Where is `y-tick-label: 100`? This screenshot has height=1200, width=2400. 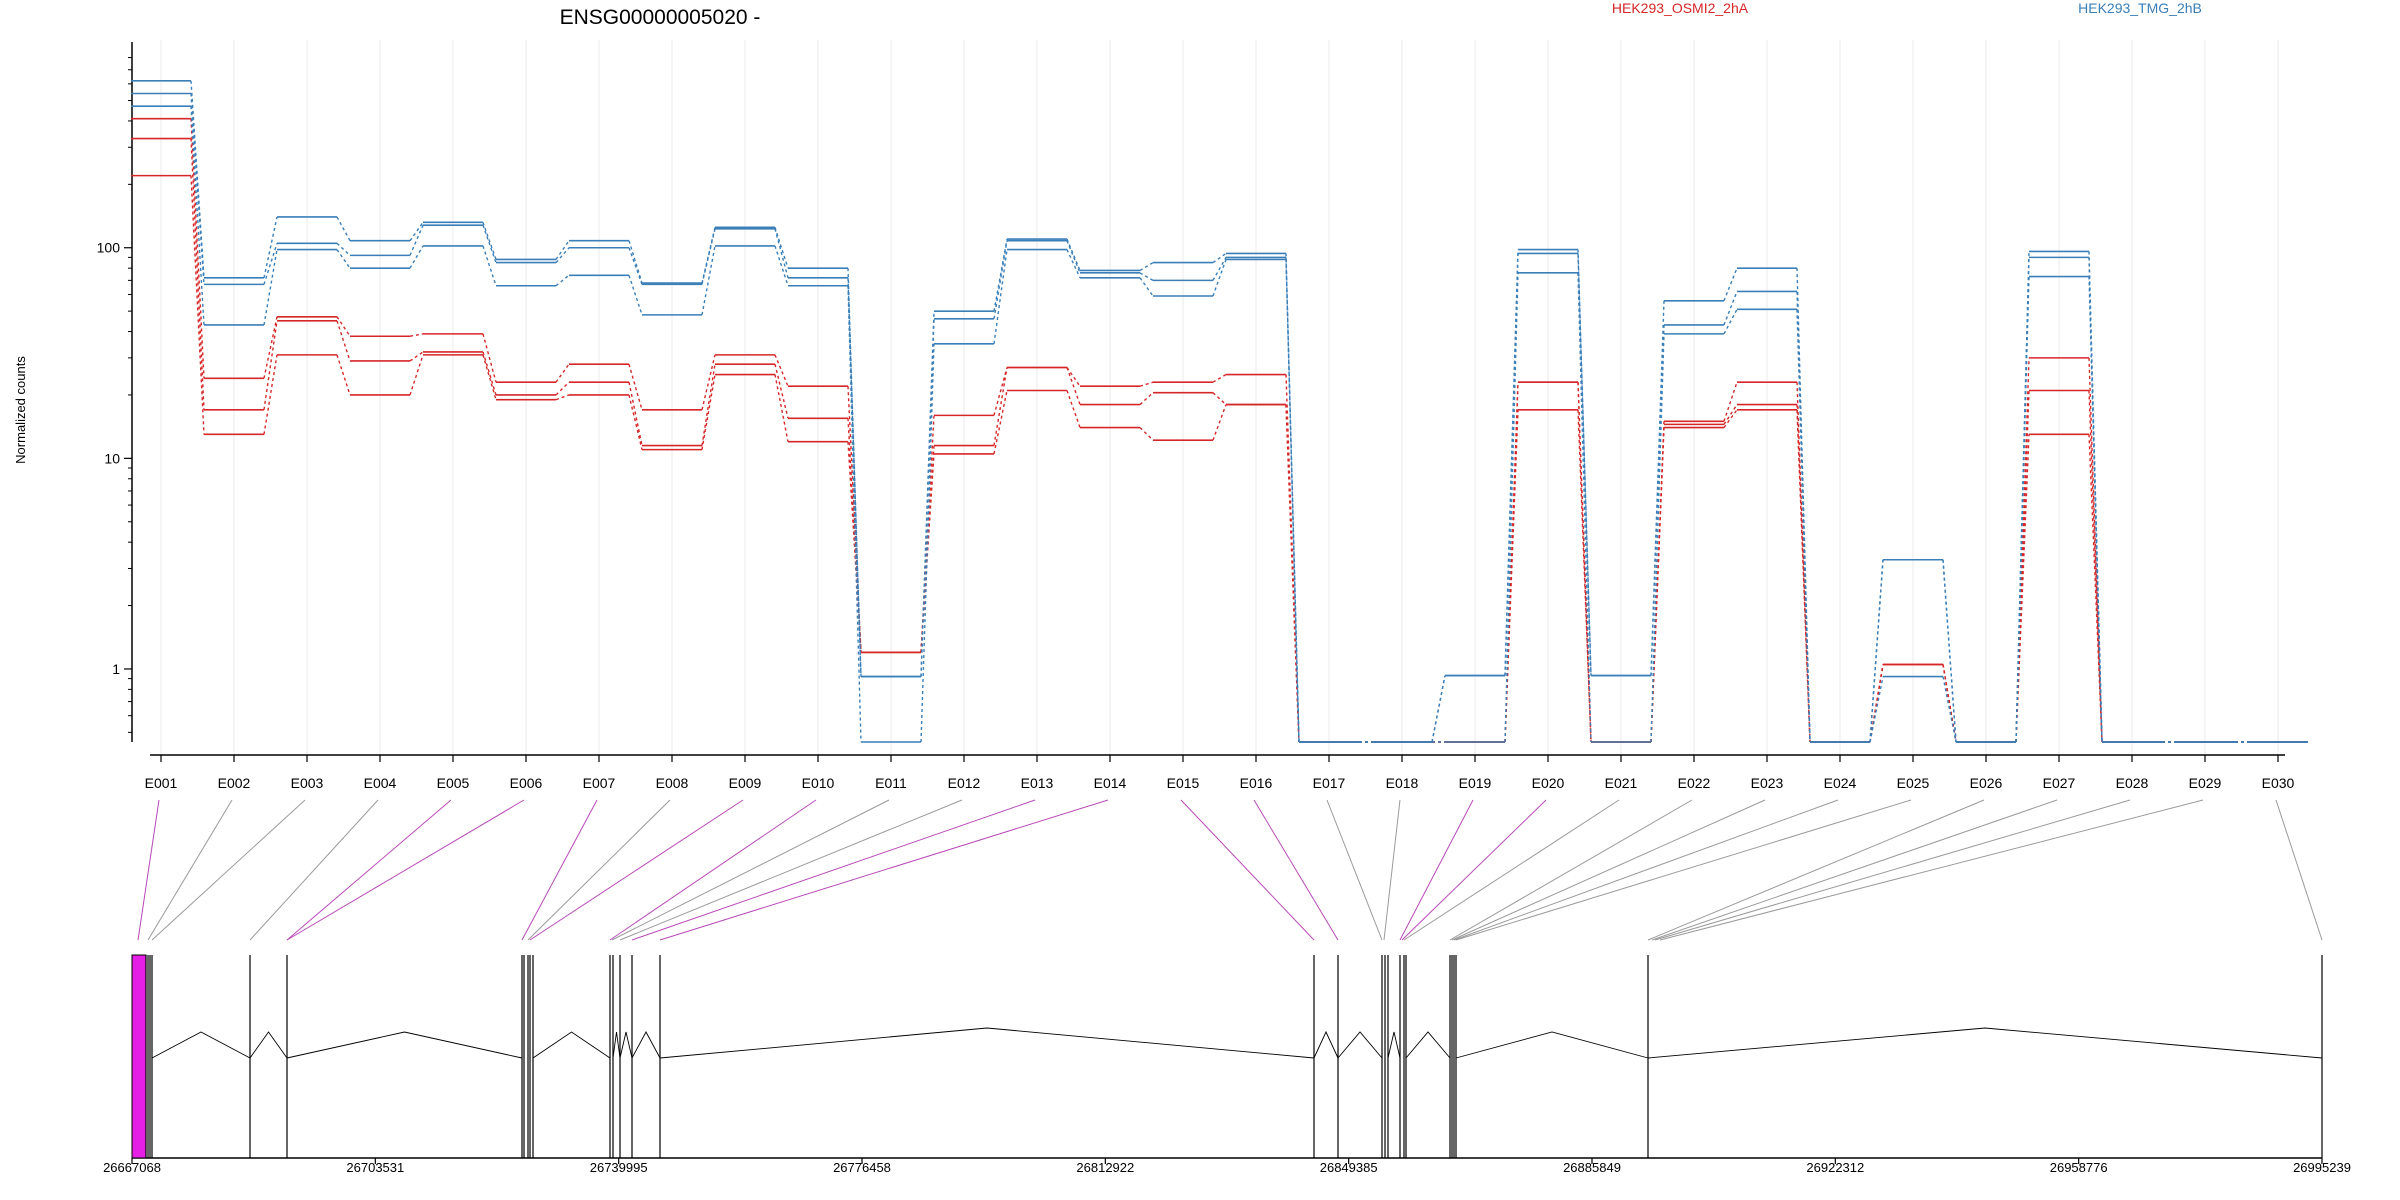
y-tick-label: 100 is located at coordinates (109, 248).